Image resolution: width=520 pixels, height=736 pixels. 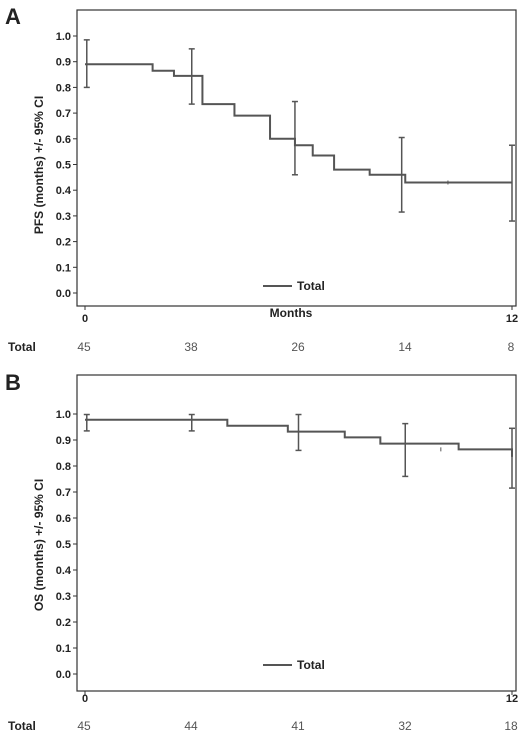 I want to click on panel-label: A, so click(x=13, y=16).